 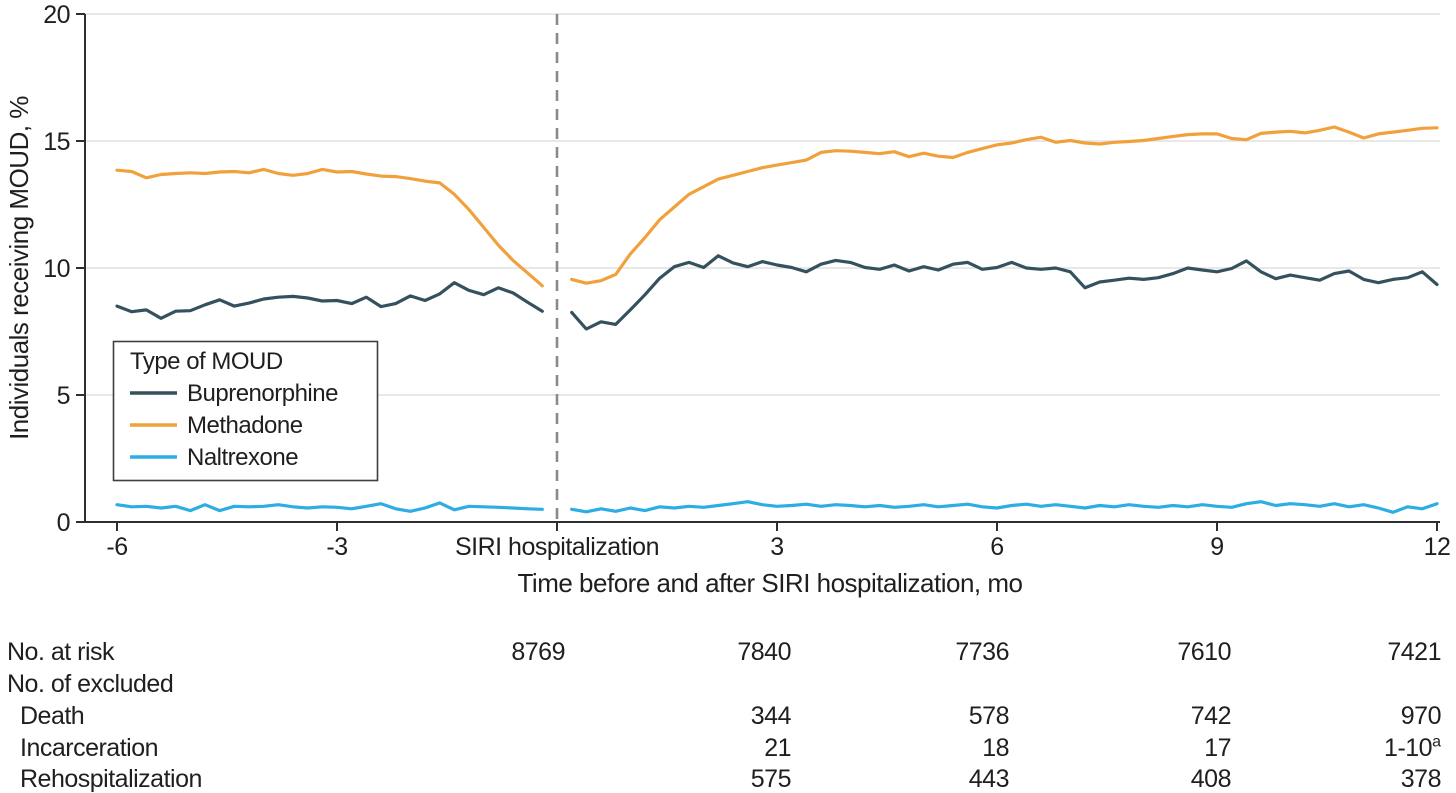 What do you see at coordinates (1408, 748) in the screenshot?
I see `risk-value: 1-10` at bounding box center [1408, 748].